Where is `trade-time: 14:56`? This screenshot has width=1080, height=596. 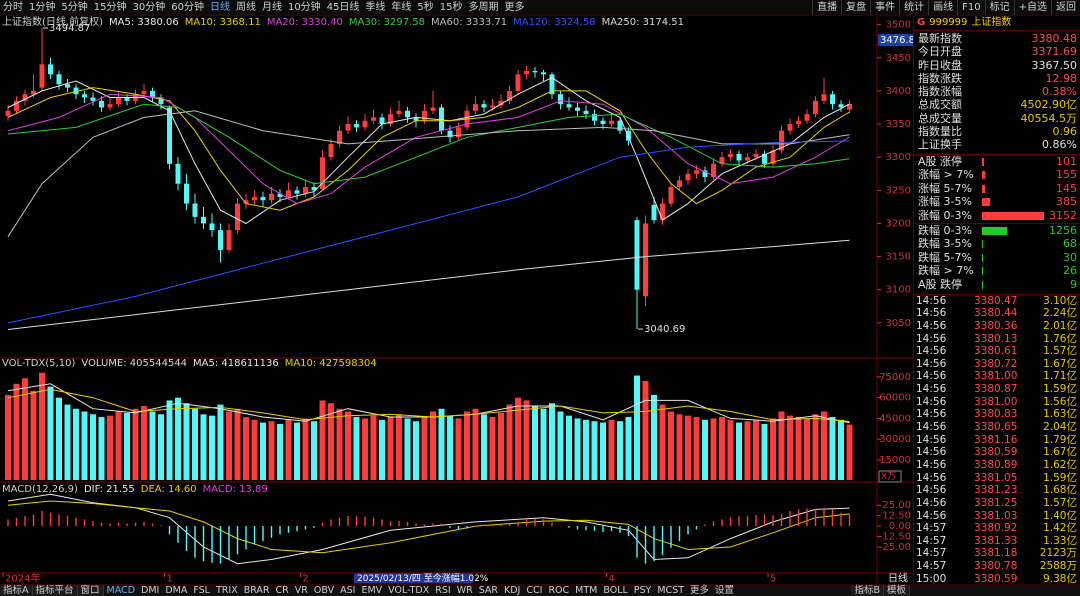 trade-time: 14:56 is located at coordinates (931, 464).